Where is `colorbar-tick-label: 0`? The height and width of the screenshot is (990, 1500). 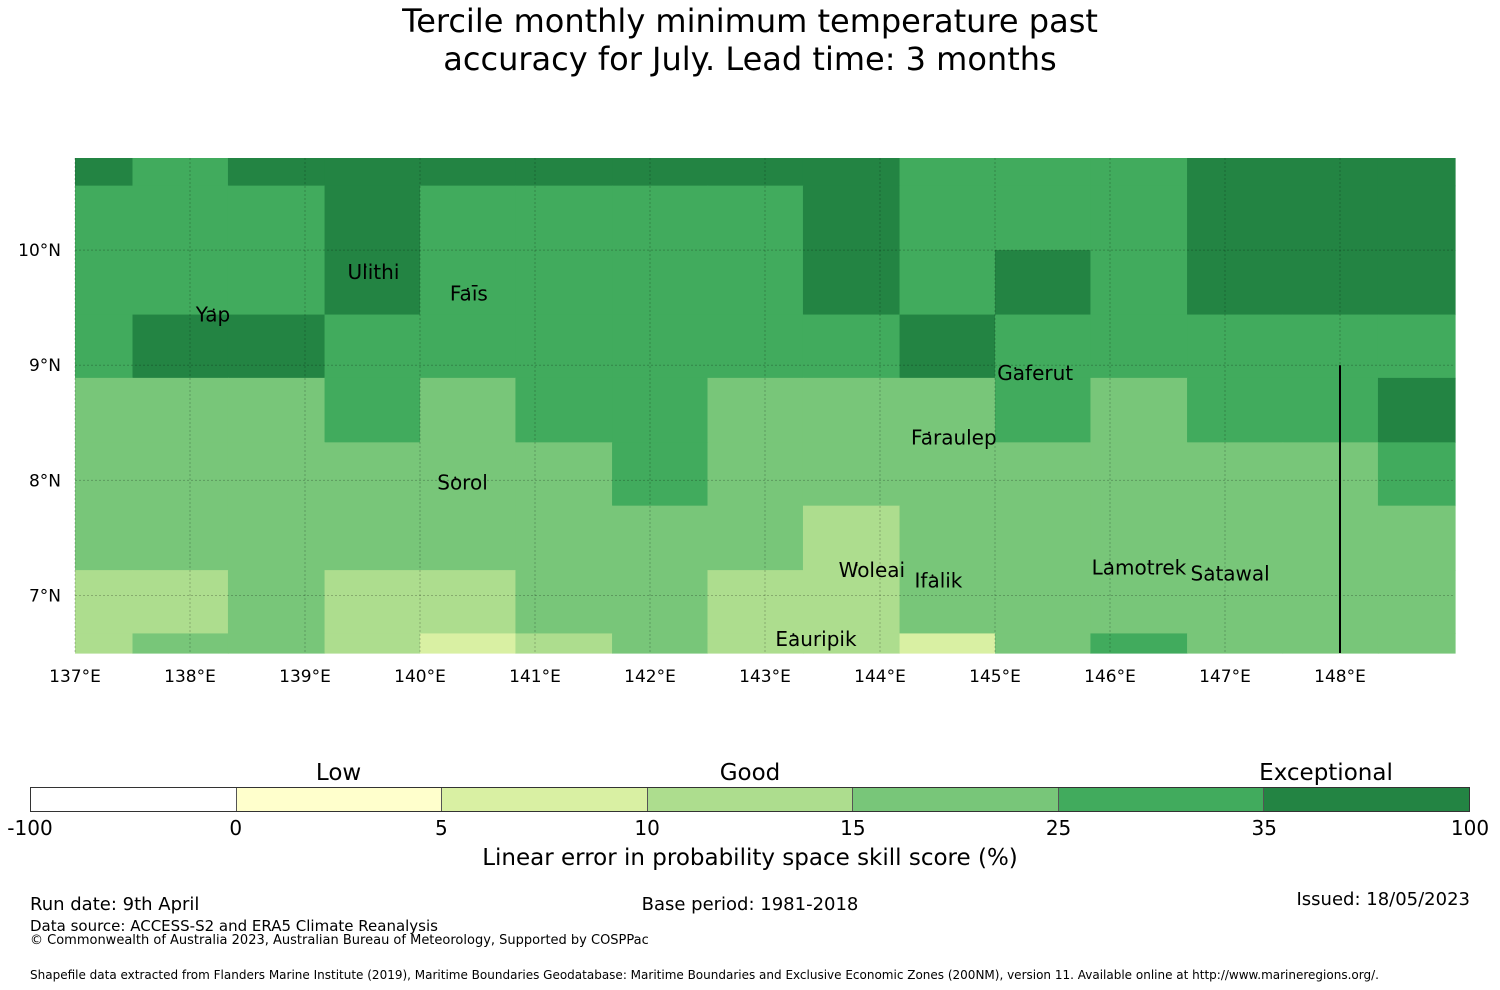
colorbar-tick-label: 0 is located at coordinates (236, 828).